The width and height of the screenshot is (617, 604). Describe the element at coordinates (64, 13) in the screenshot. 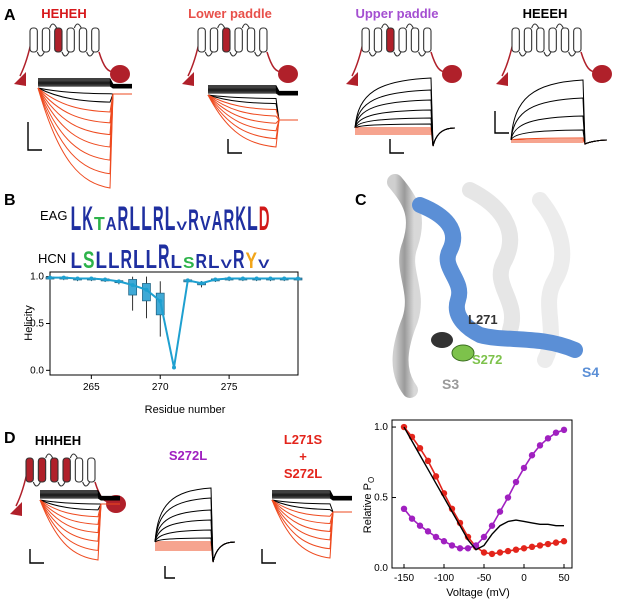

I see `construct-title-heheh: HEHEH` at that location.